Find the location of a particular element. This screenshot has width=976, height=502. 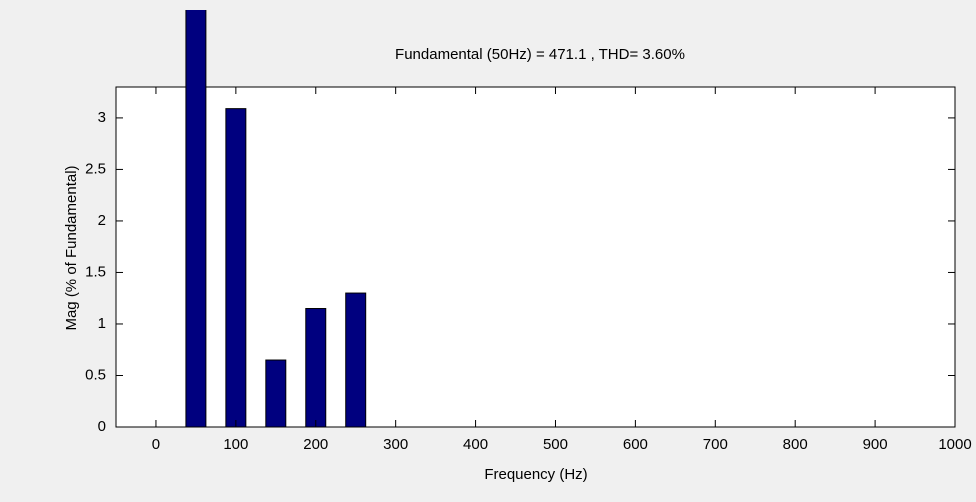

x-tick-label: 400 is located at coordinates (475, 444).